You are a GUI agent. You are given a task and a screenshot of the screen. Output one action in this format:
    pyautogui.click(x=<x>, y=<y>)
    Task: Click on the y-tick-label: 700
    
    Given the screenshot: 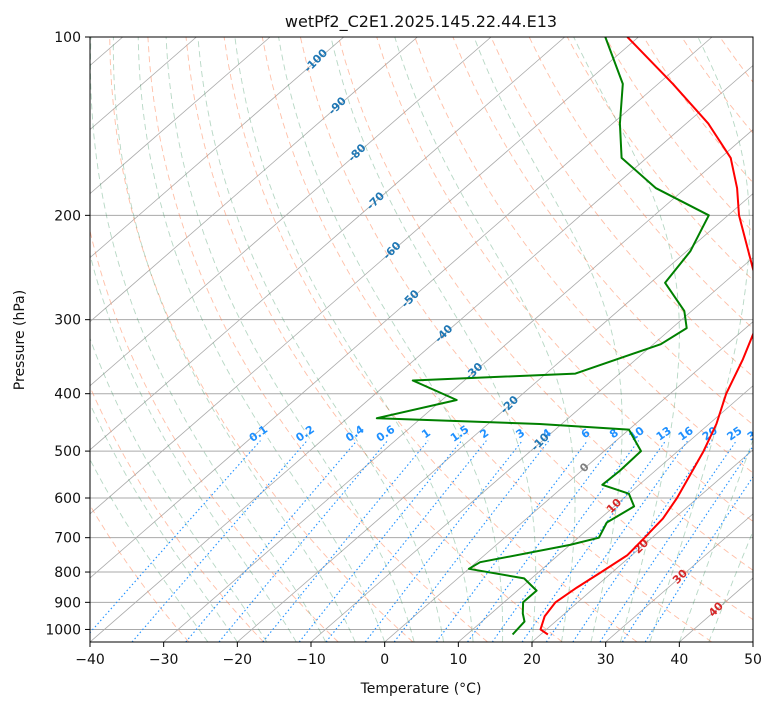 What is the action you would take?
    pyautogui.click(x=67, y=539)
    